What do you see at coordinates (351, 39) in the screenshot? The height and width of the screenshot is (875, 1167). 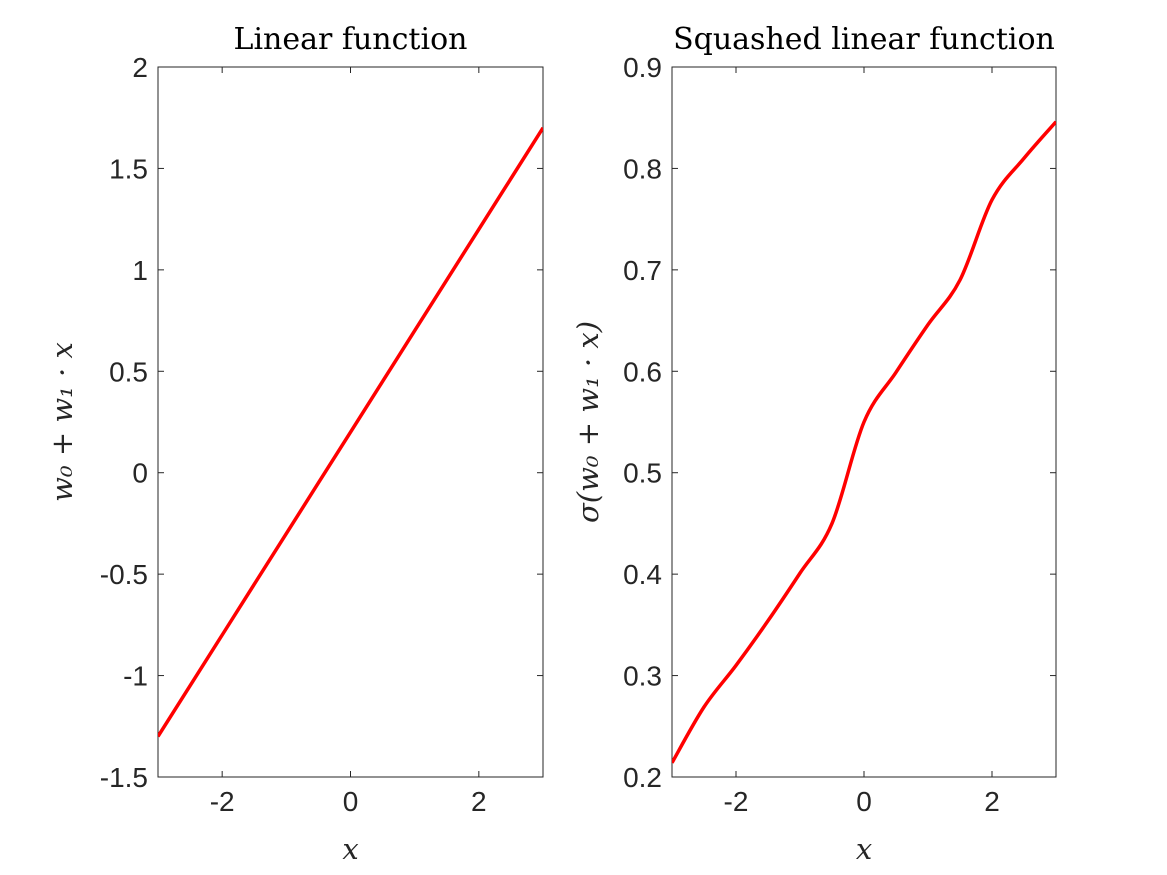 I see `chart-title: Linear function` at bounding box center [351, 39].